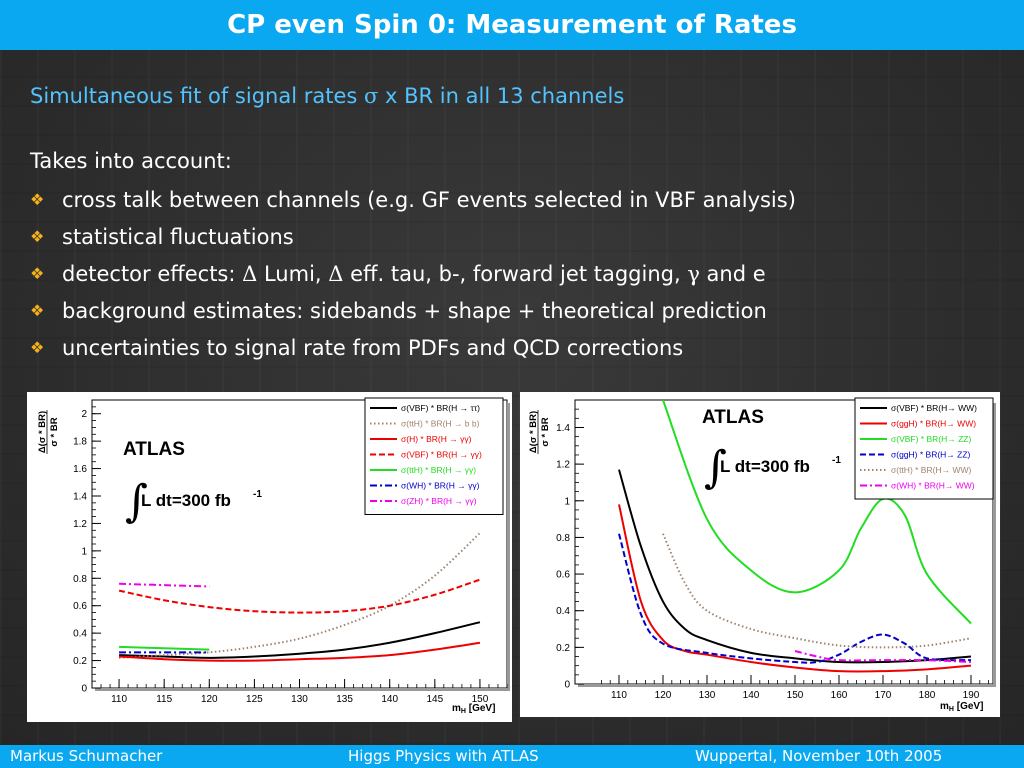 Image resolution: width=1024 pixels, height=768 pixels. I want to click on x-tick-label: 145, so click(434, 699).